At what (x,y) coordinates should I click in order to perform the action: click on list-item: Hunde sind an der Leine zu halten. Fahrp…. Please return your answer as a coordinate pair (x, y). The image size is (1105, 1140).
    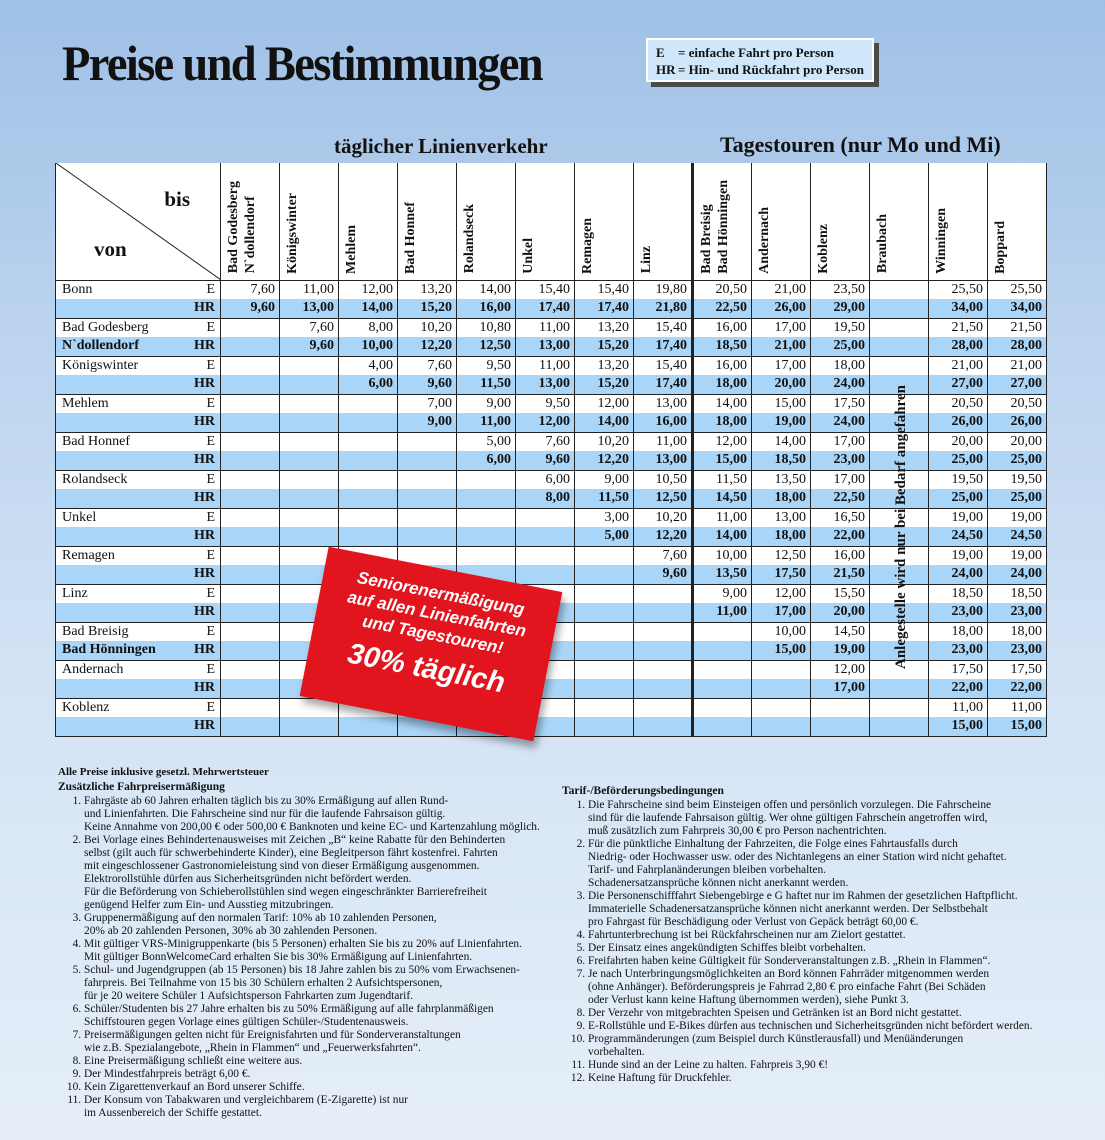
    Looking at the image, I should click on (825, 1065).